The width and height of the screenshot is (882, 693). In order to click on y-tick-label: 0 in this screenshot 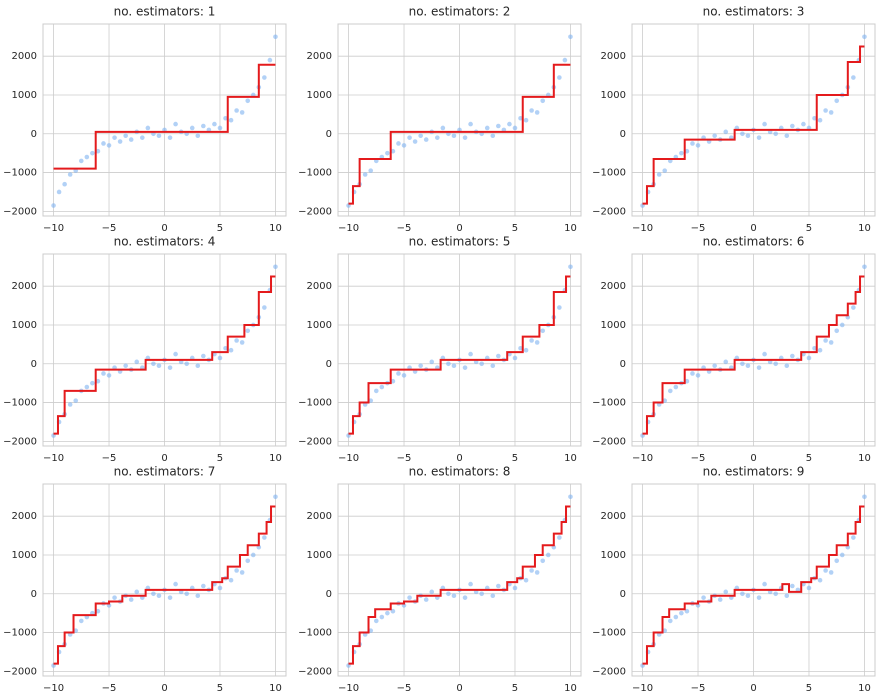, I will do `click(623, 364)`.